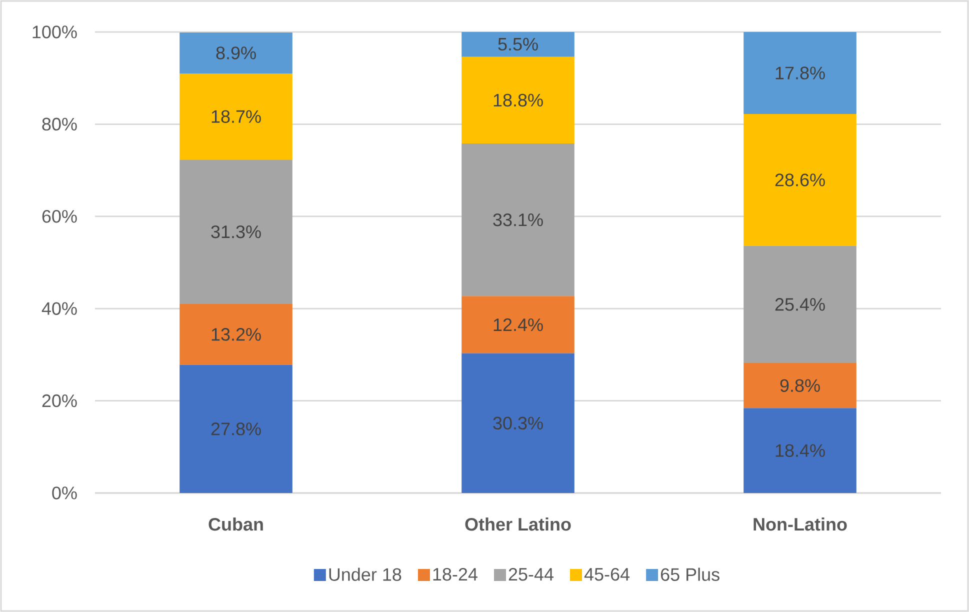  What do you see at coordinates (455, 574) in the screenshot?
I see `legend-label: 18-24` at bounding box center [455, 574].